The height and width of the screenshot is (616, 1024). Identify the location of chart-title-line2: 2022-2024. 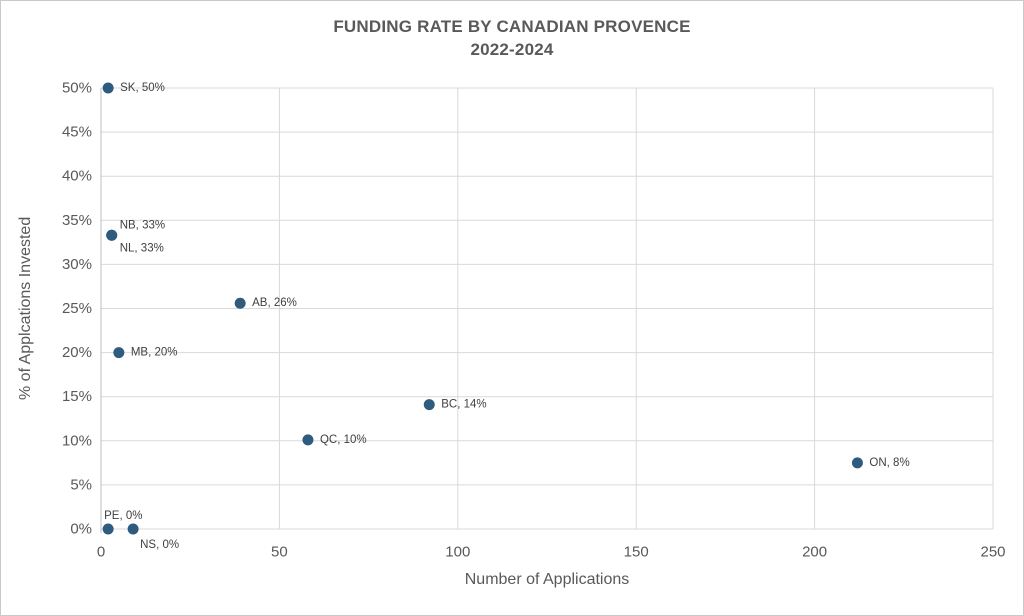
(512, 49).